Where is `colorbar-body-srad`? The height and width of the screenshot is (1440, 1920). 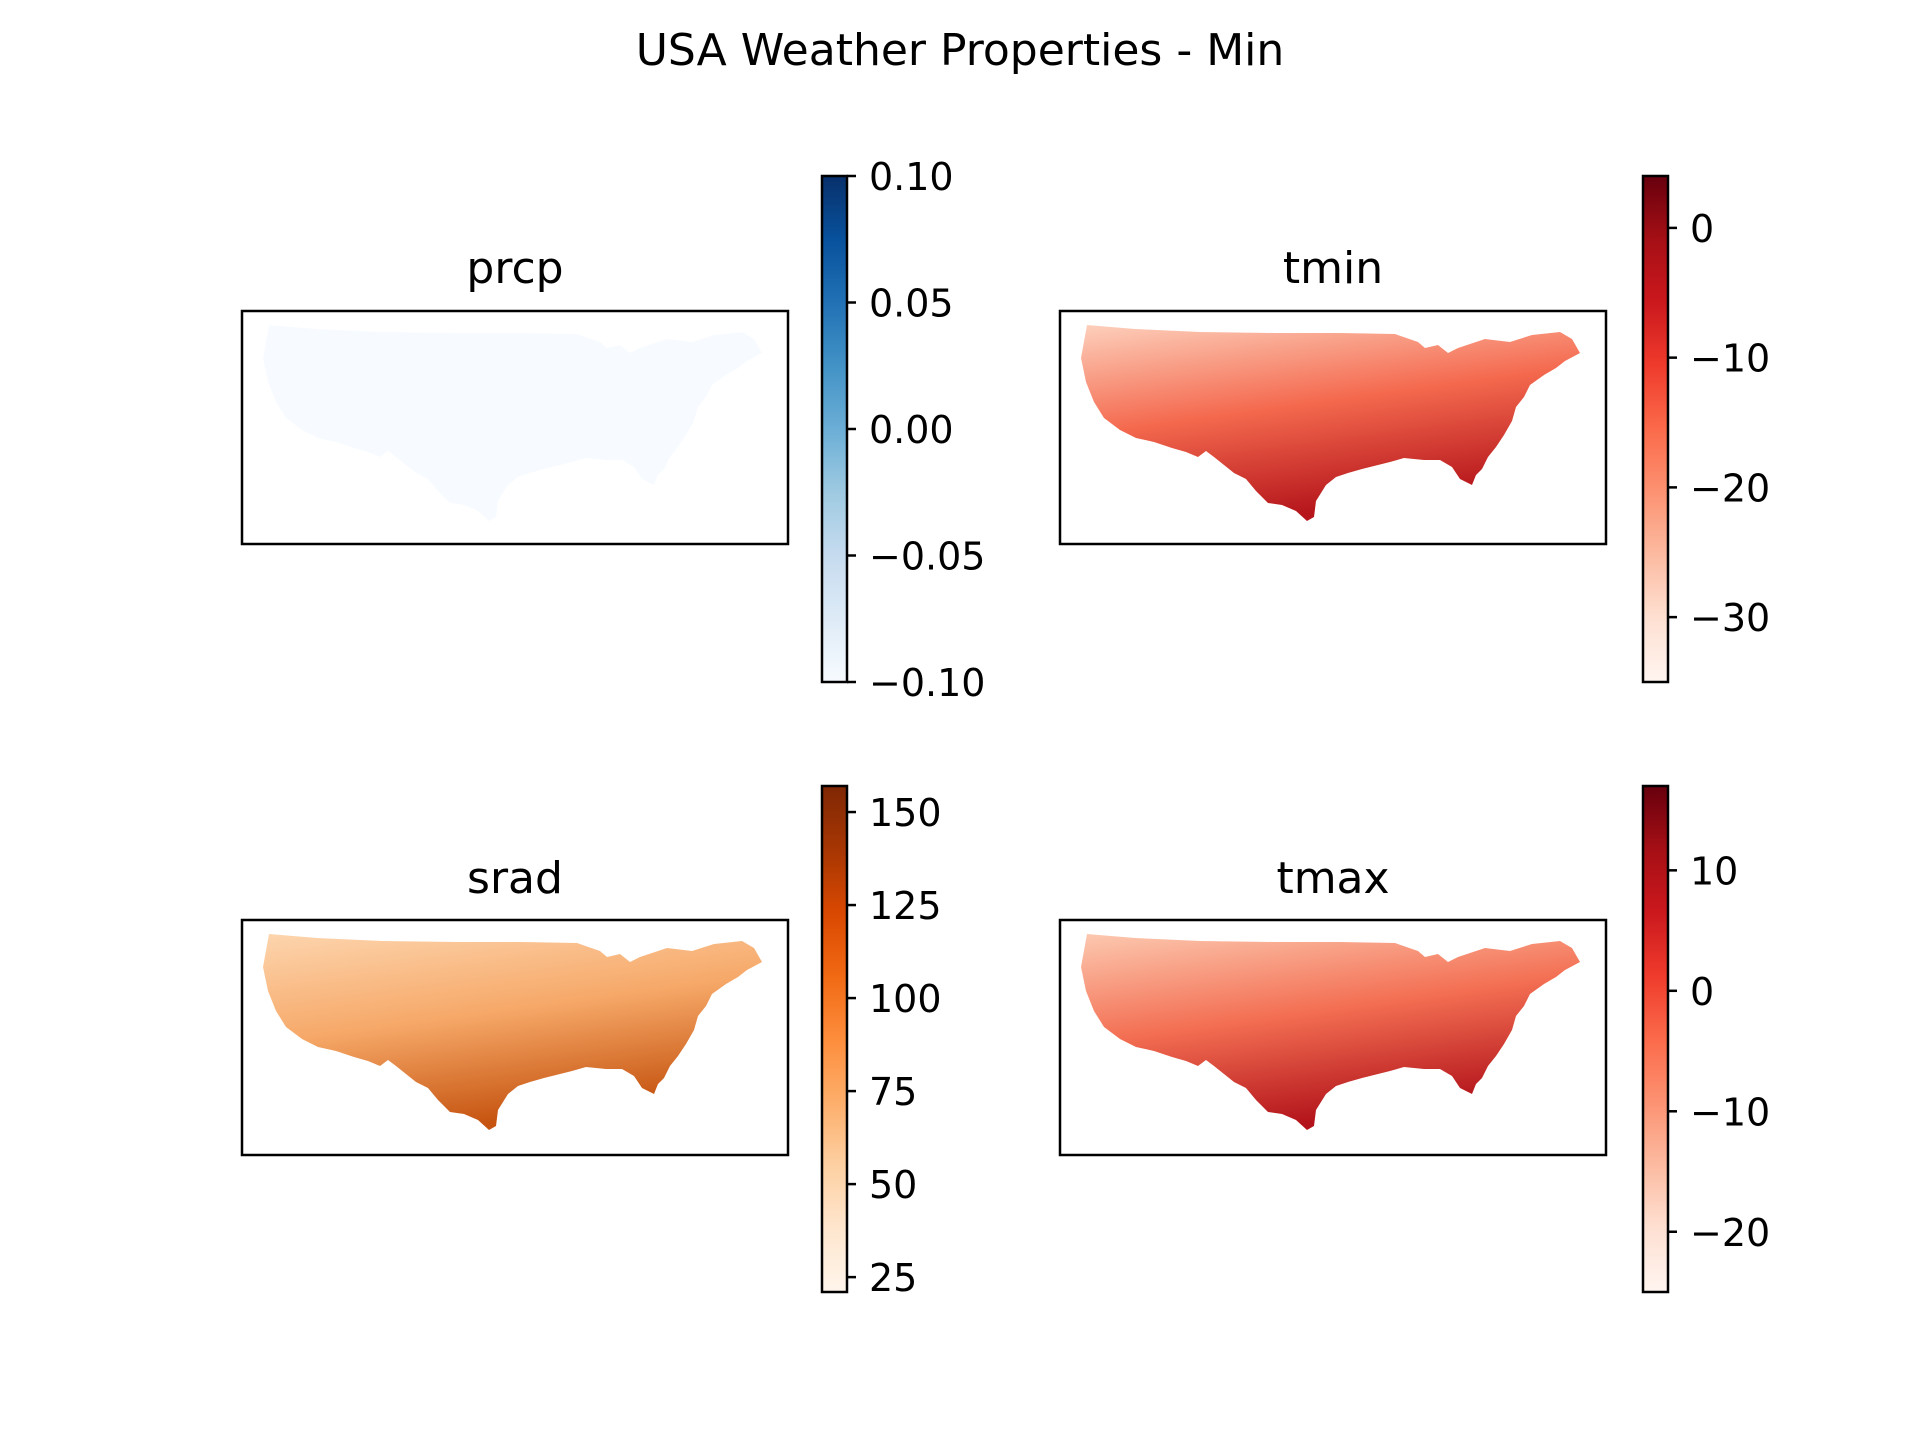 colorbar-body-srad is located at coordinates (834, 1039).